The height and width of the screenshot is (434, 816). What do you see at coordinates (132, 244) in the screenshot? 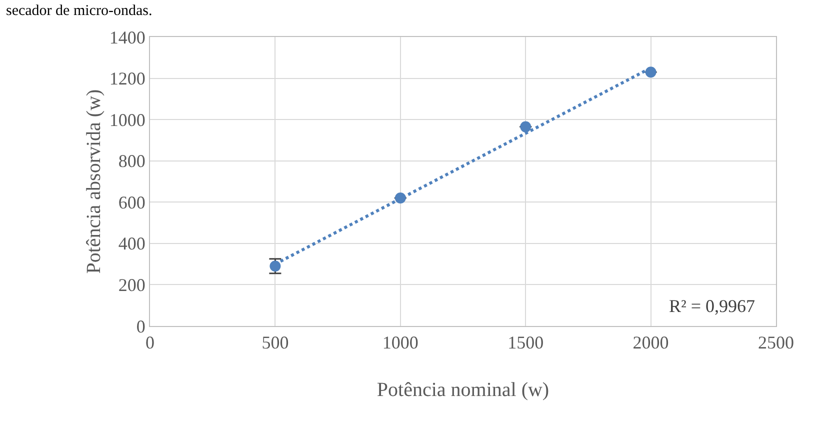
I see `y-tick-label: 400` at bounding box center [132, 244].